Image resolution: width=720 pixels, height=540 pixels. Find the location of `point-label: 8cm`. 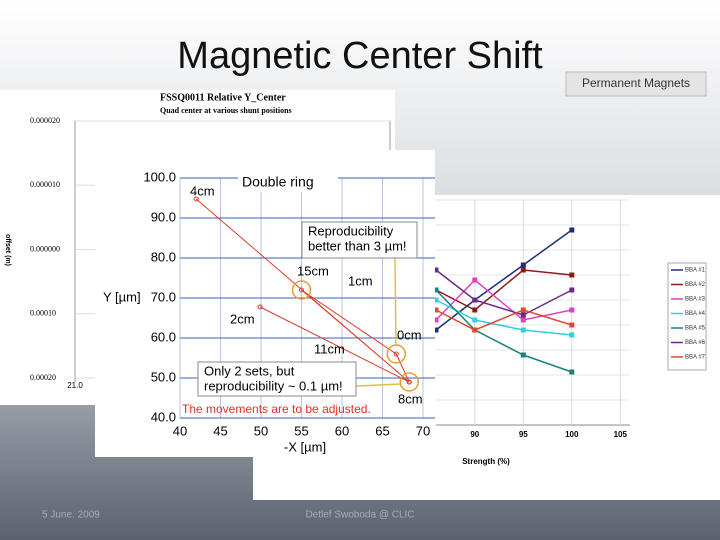

point-label: 8cm is located at coordinates (410, 398).